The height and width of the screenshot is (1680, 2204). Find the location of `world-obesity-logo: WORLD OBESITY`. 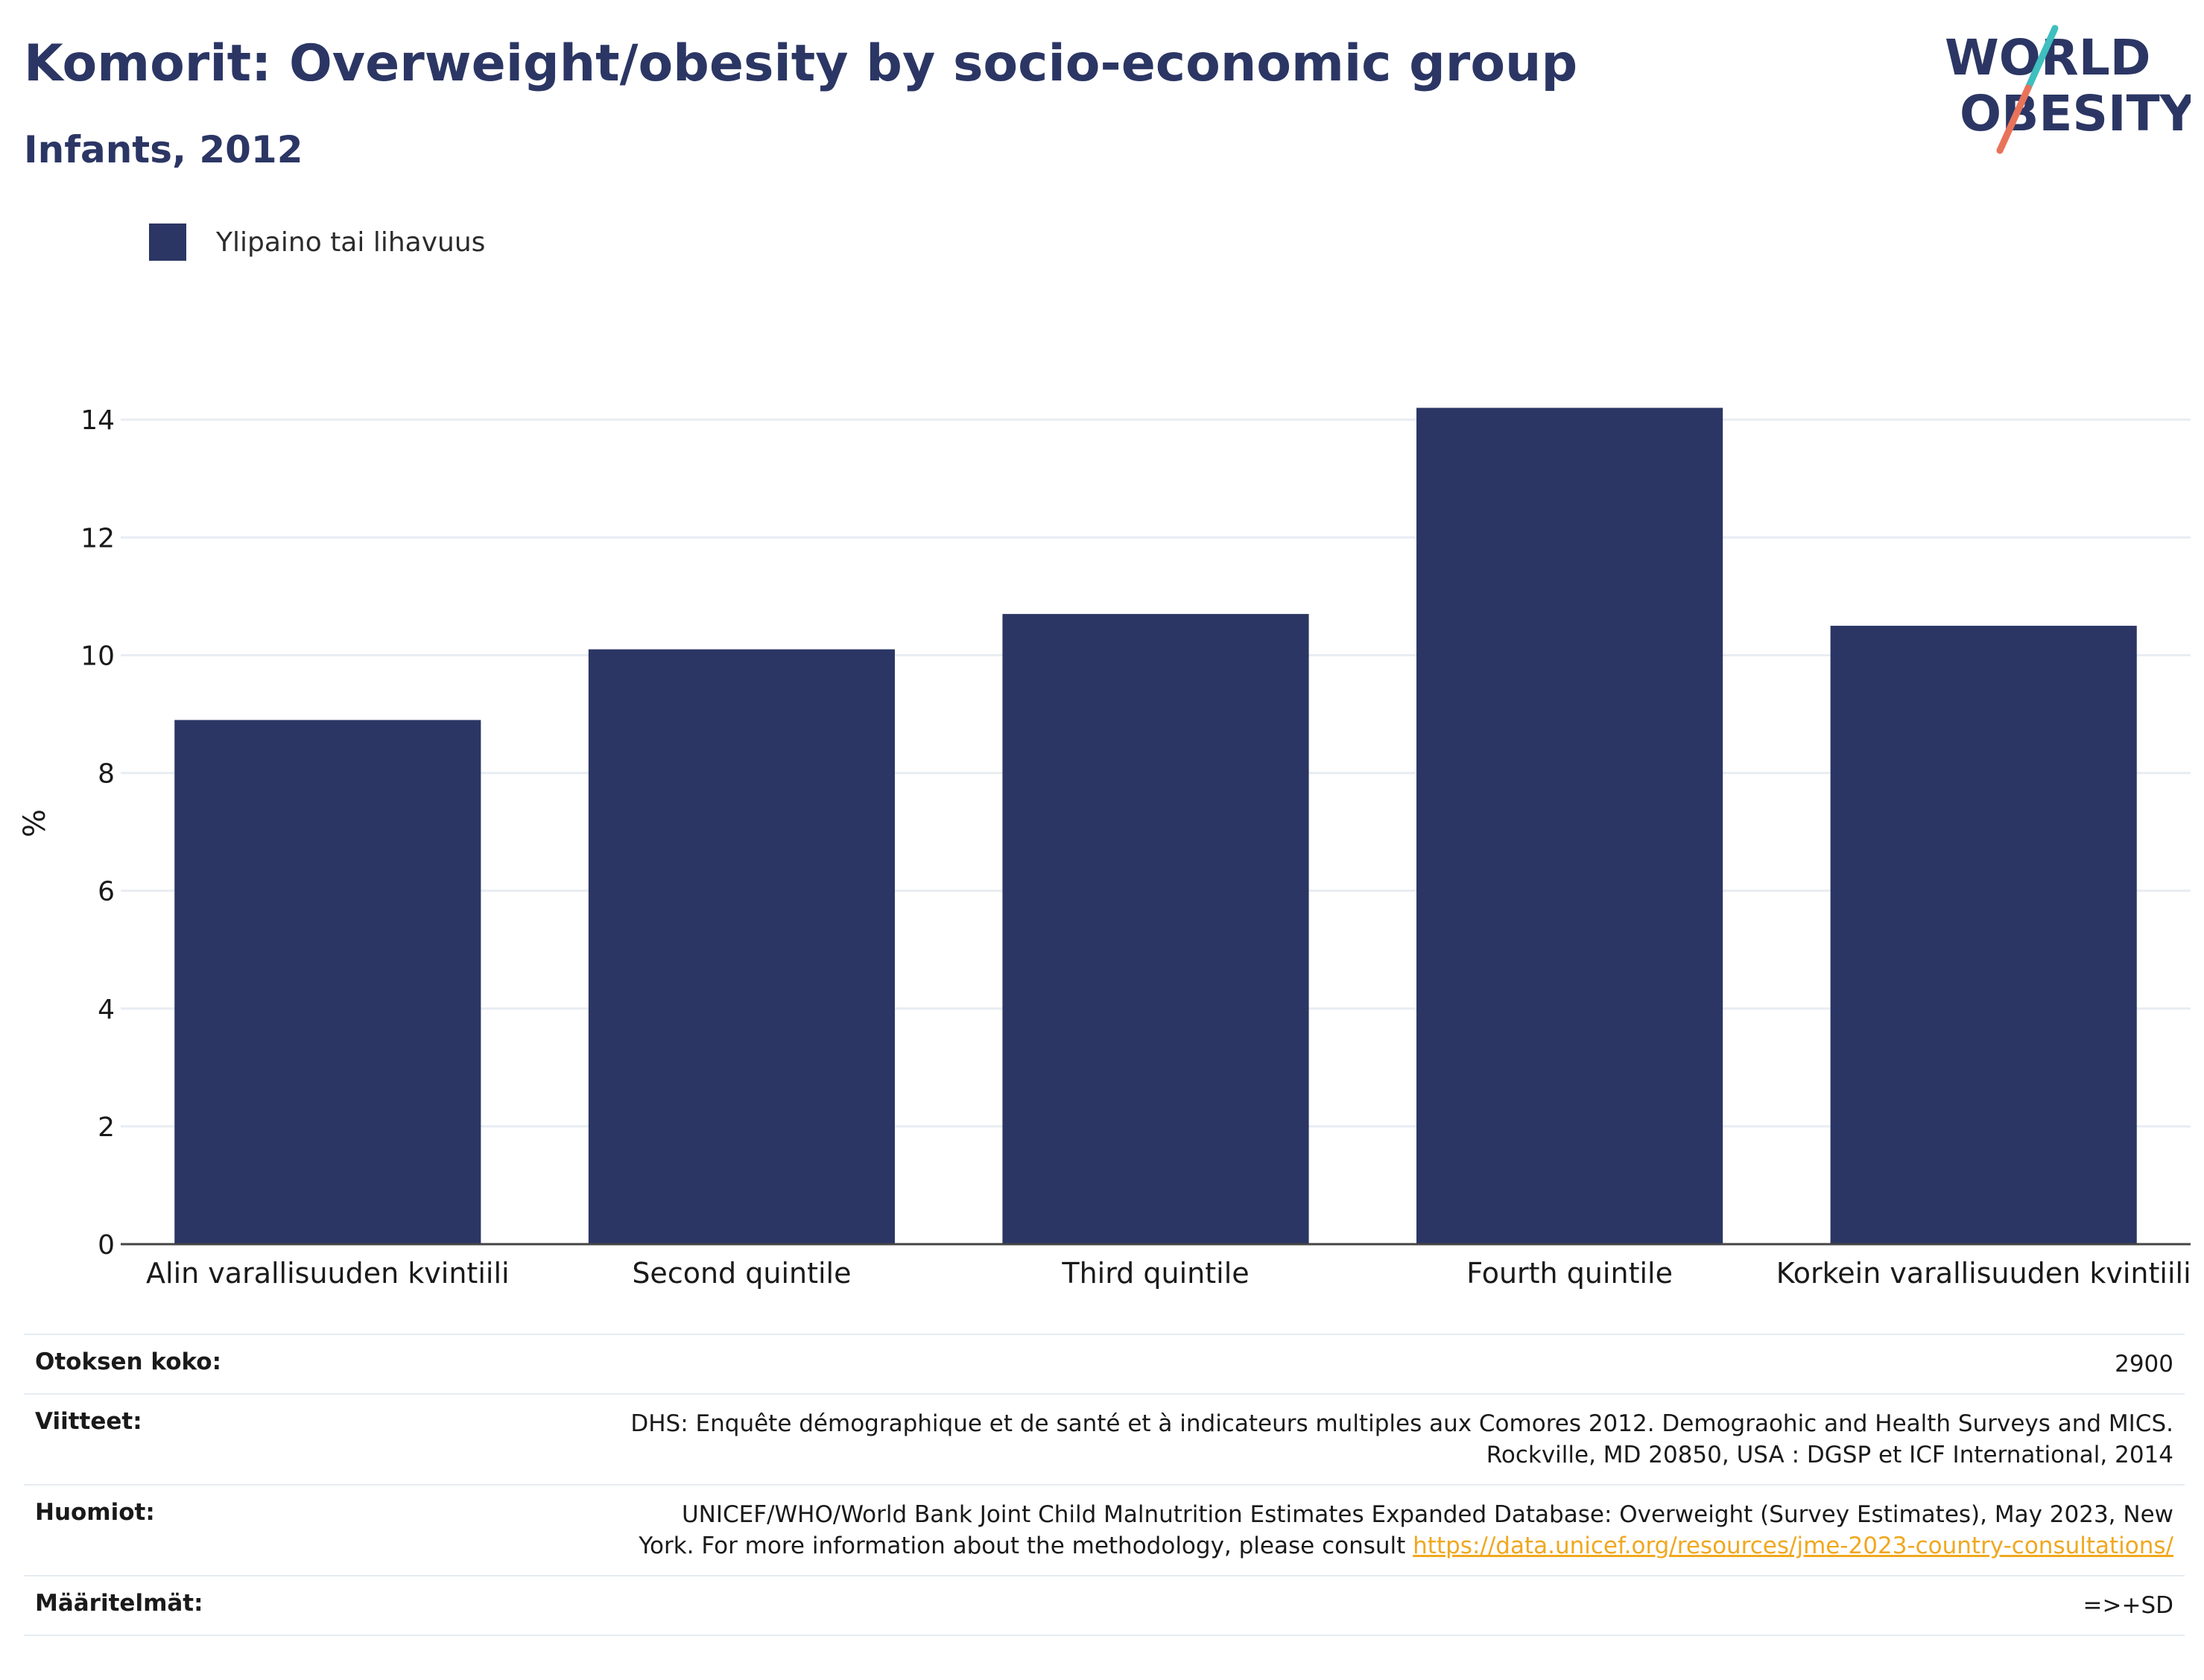

world-obesity-logo: WORLD OBESITY is located at coordinates (2068, 89).